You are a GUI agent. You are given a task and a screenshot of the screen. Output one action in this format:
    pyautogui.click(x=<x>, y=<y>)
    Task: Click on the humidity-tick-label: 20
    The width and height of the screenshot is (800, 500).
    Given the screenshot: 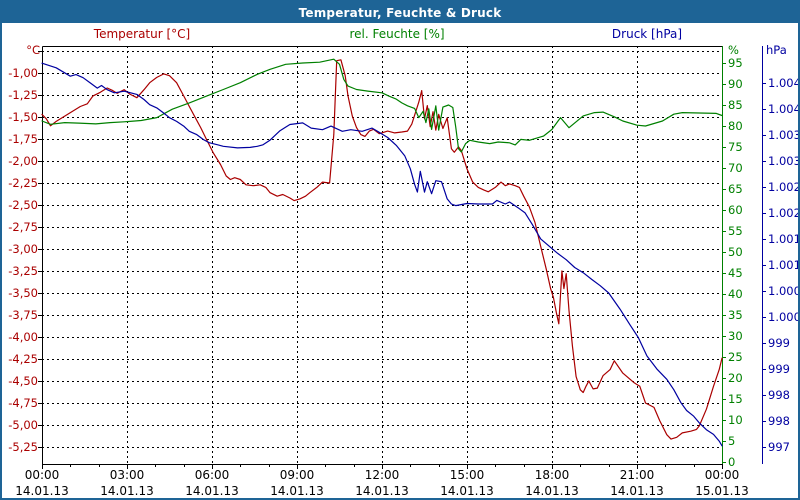 What is the action you would take?
    pyautogui.click(x=735, y=378)
    